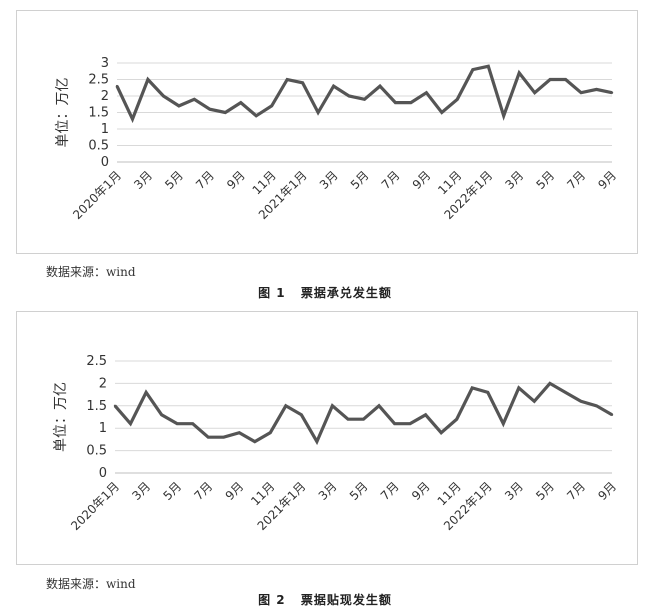  I want to click on figure-number-1: 图 1, so click(272, 293).